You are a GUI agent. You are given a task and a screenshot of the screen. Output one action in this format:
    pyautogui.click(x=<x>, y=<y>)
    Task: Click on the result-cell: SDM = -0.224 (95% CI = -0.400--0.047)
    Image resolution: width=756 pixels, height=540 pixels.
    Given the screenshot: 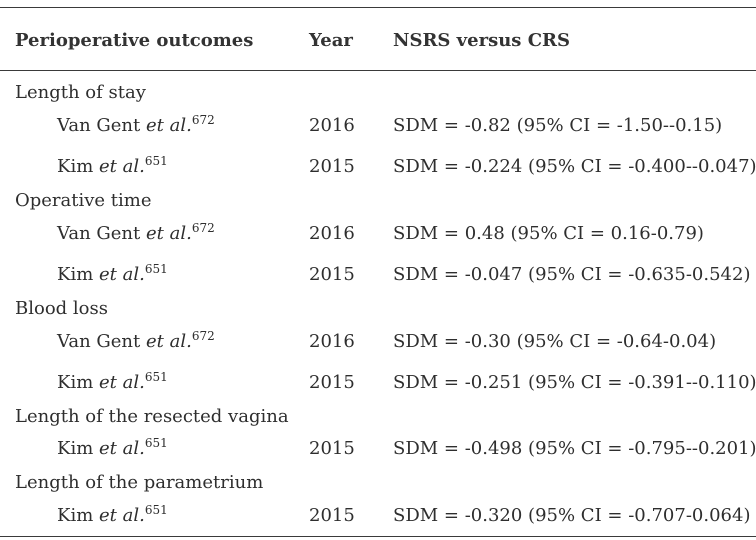 What is the action you would take?
    pyautogui.click(x=574, y=166)
    